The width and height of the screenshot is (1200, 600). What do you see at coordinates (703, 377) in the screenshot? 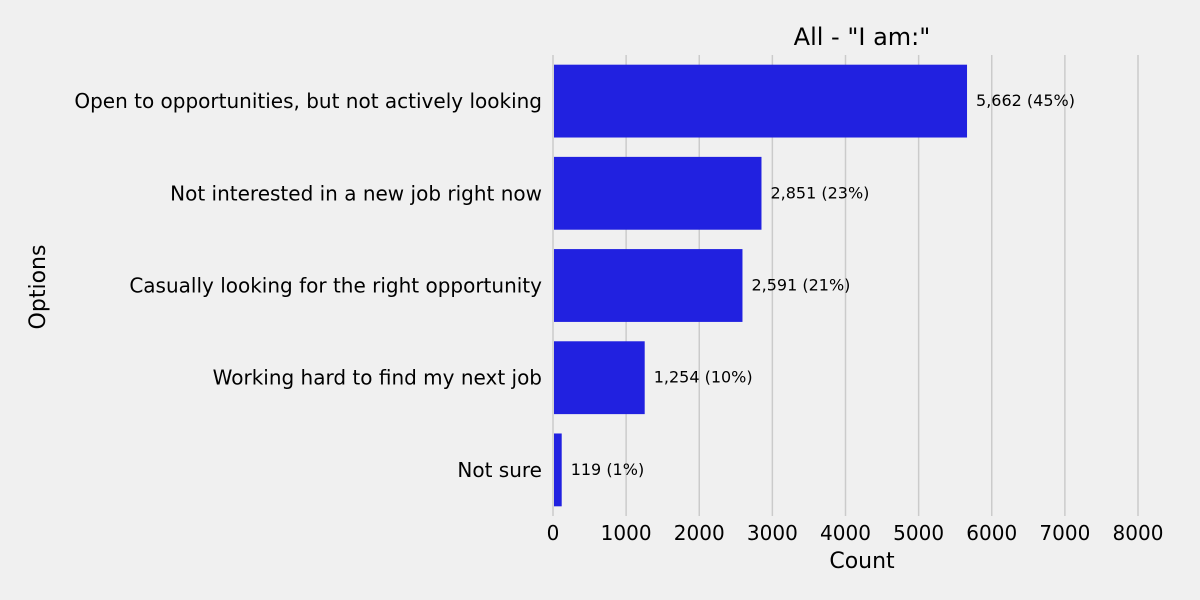
I see `data-label-3: 1,254 (10%)` at bounding box center [703, 377].